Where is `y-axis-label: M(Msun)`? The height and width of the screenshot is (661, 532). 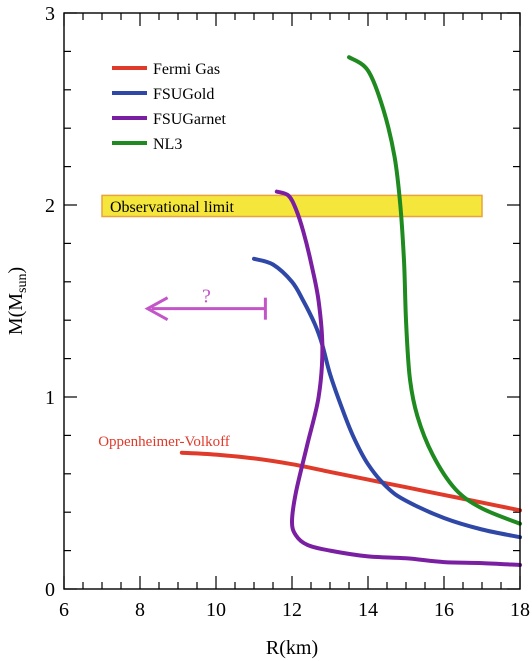
y-axis-label: M(Msun) is located at coordinates (17, 301).